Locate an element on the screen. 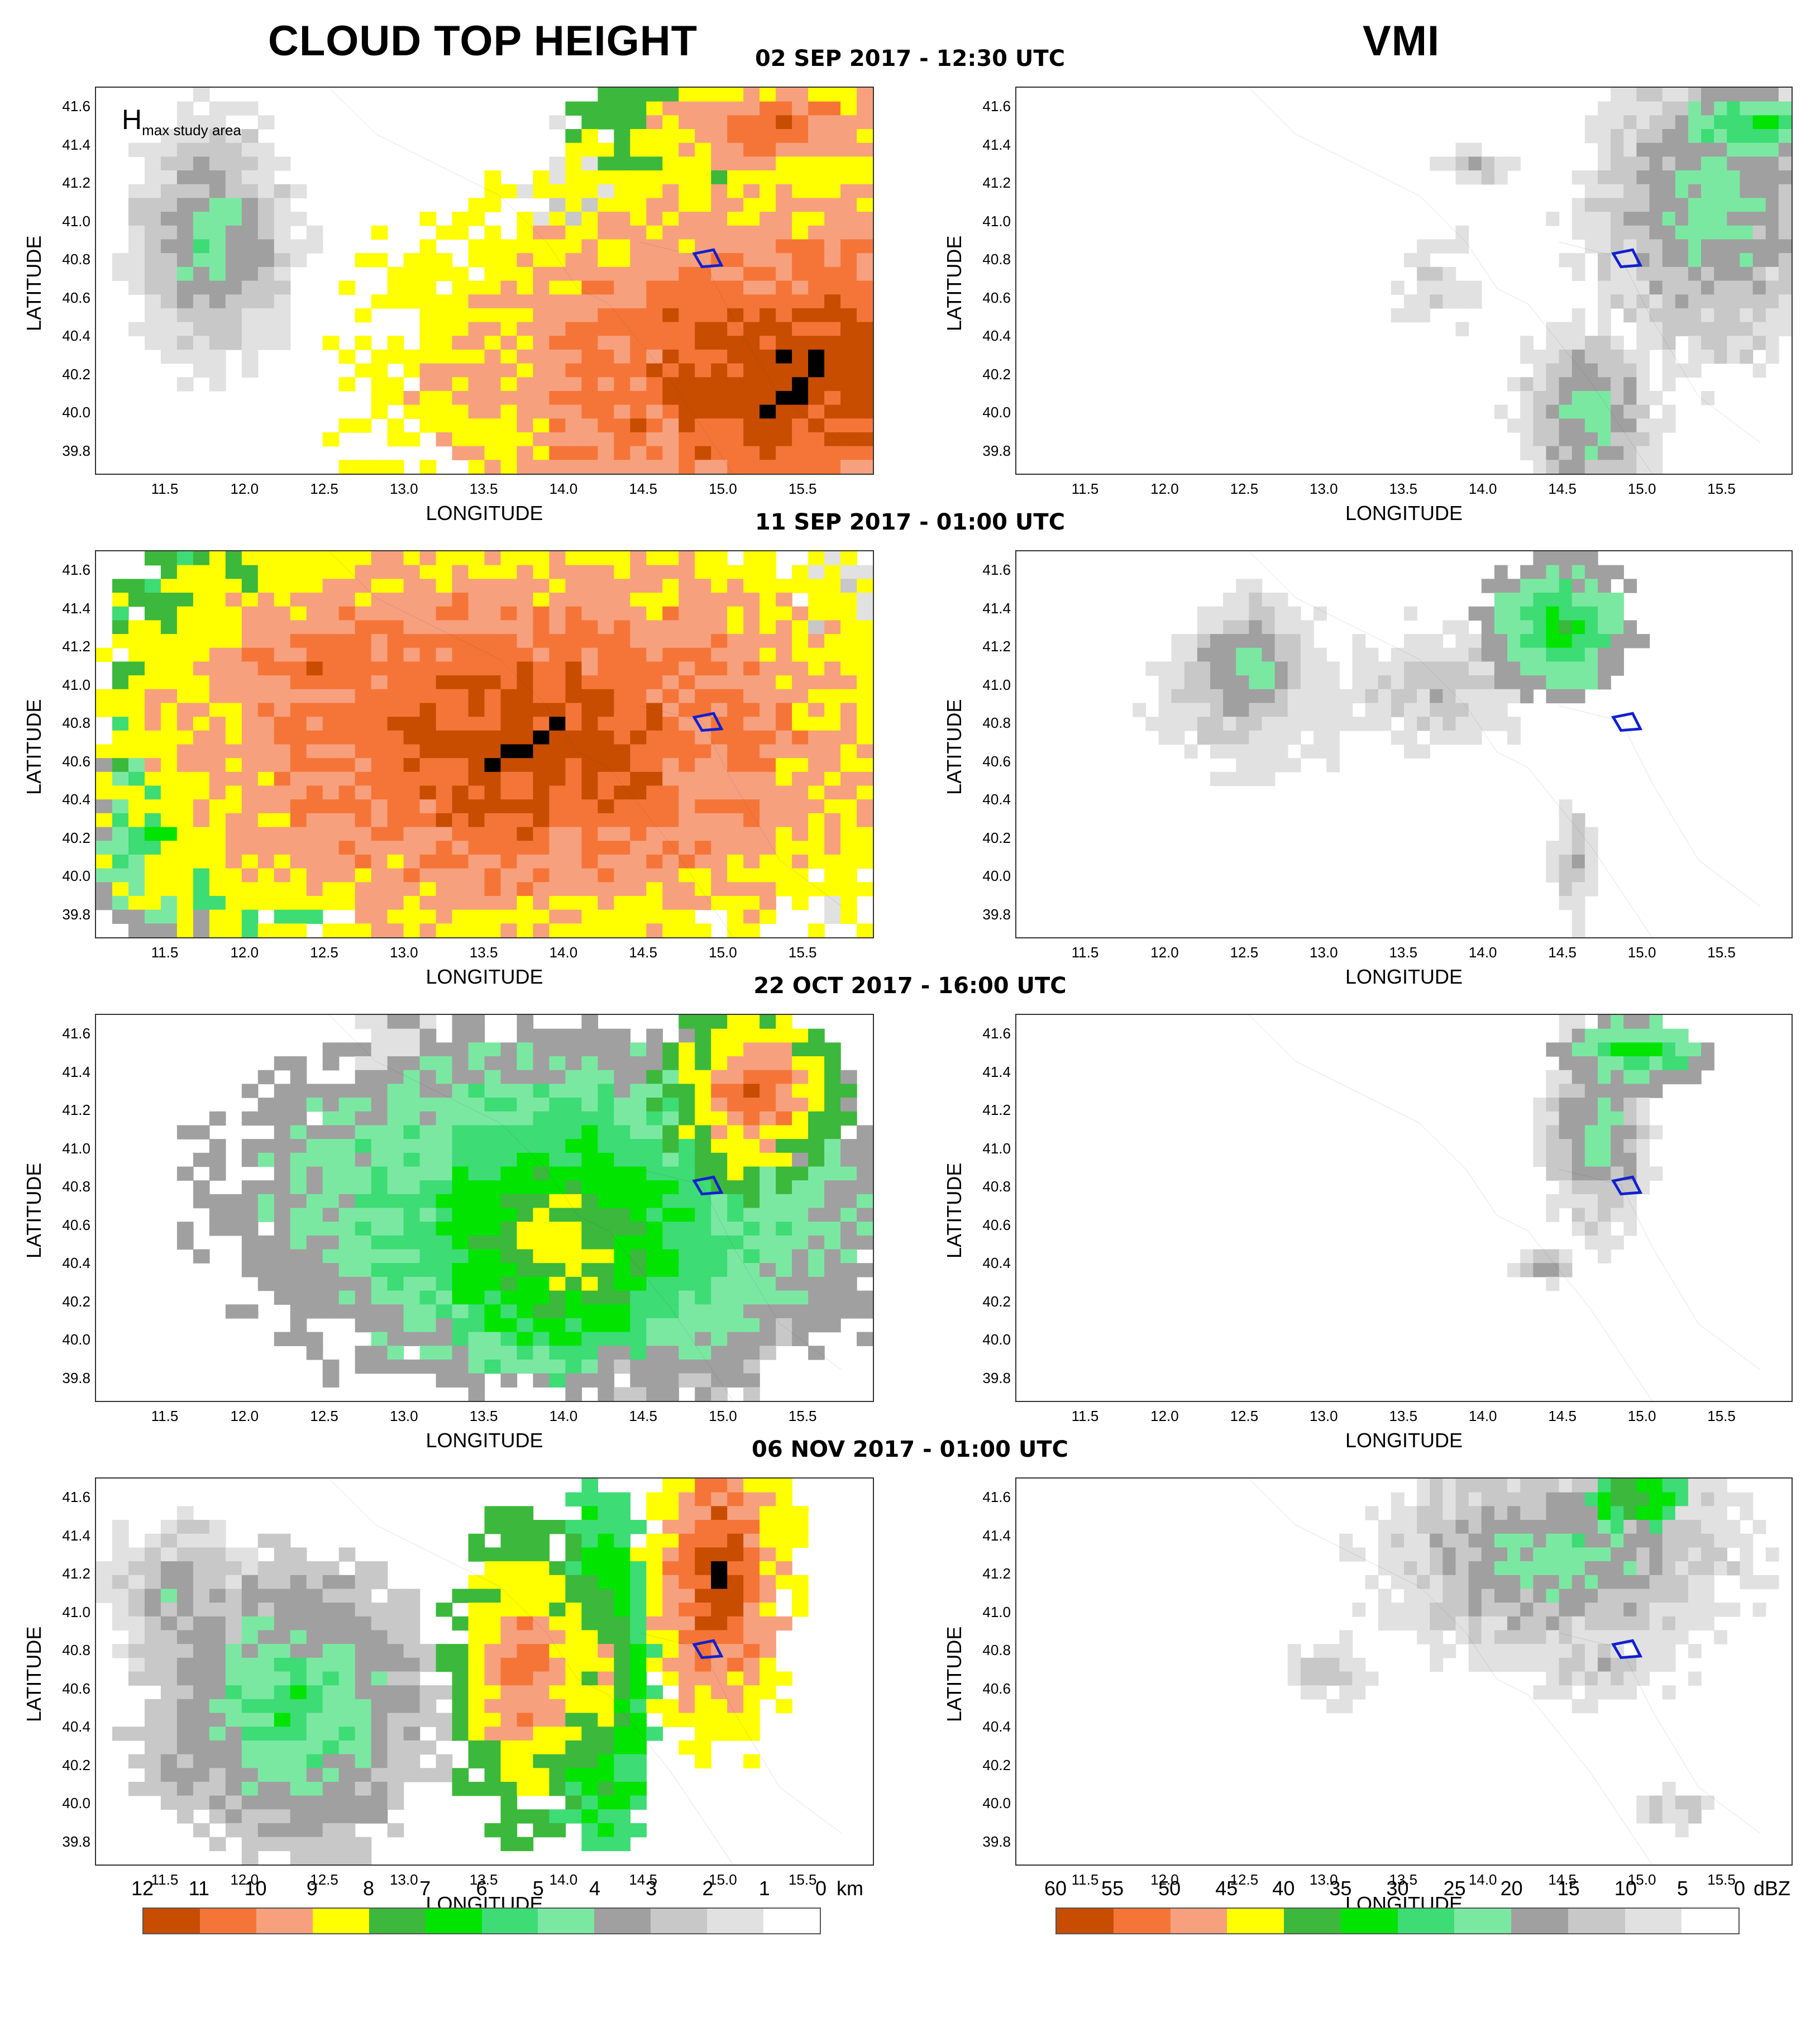 Image resolution: width=1820 pixels, height=2017 pixels. date-row-3: 22 OCT 2017 - 16:00 UTC is located at coordinates (910, 986).